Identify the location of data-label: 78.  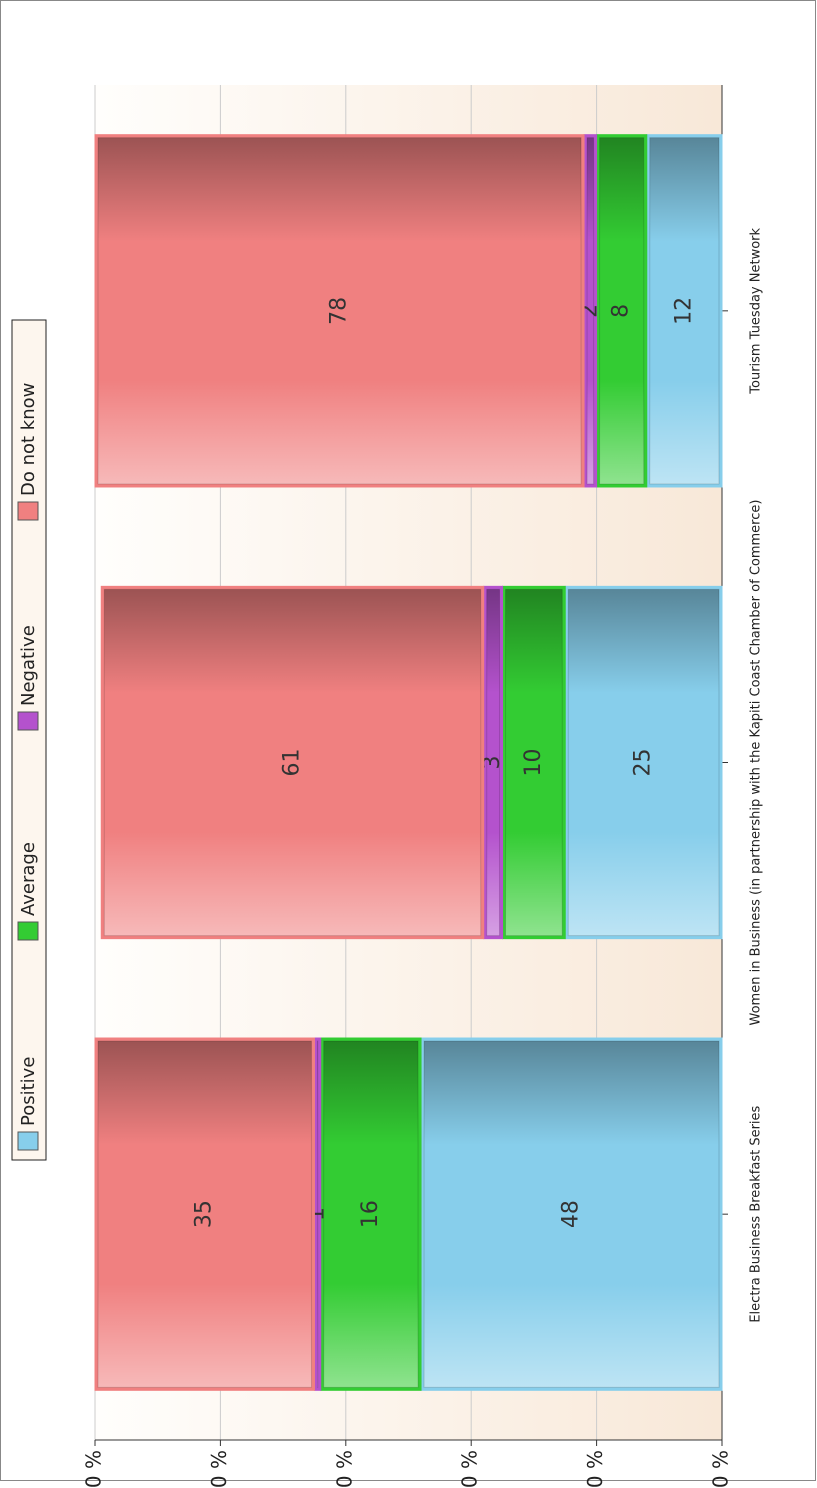
(339, 311).